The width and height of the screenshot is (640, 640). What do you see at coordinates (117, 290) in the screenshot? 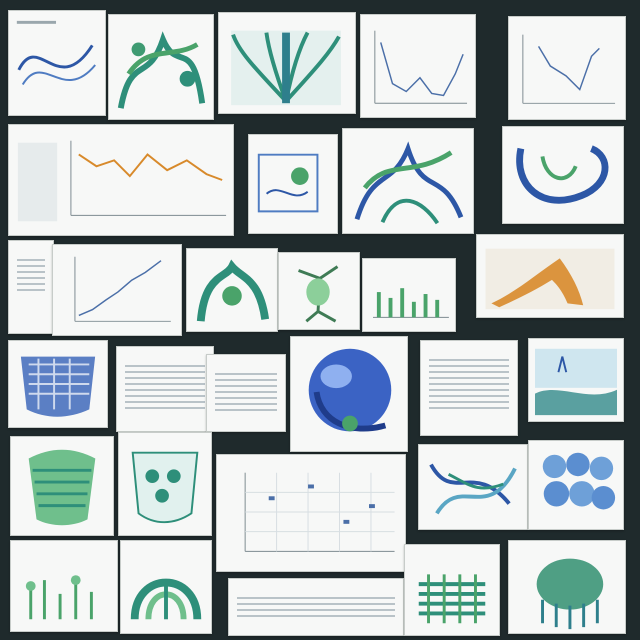
I see `thumbnail-rising-line` at bounding box center [117, 290].